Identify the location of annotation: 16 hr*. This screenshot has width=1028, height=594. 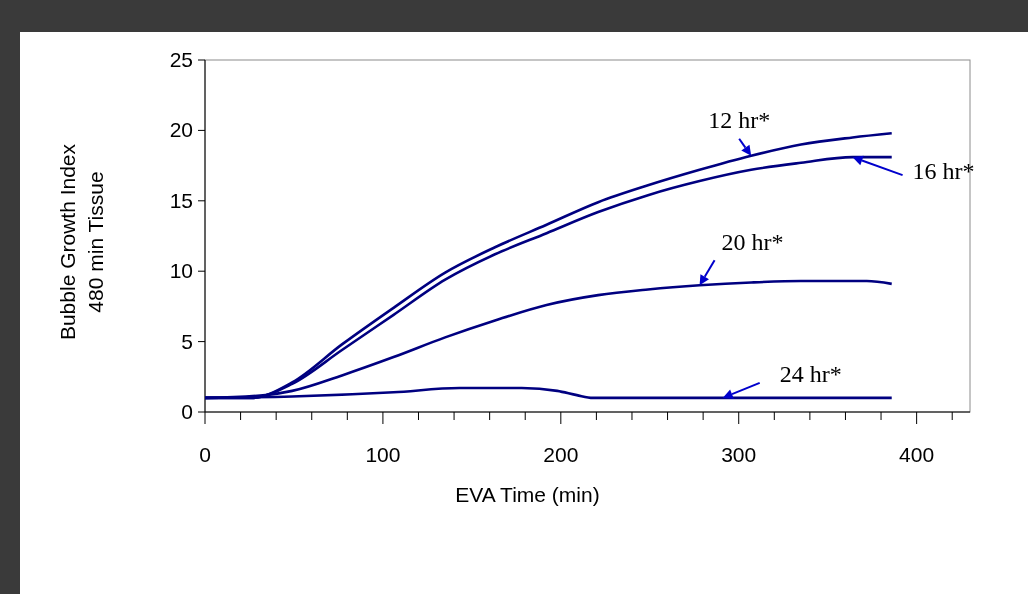
(943, 171).